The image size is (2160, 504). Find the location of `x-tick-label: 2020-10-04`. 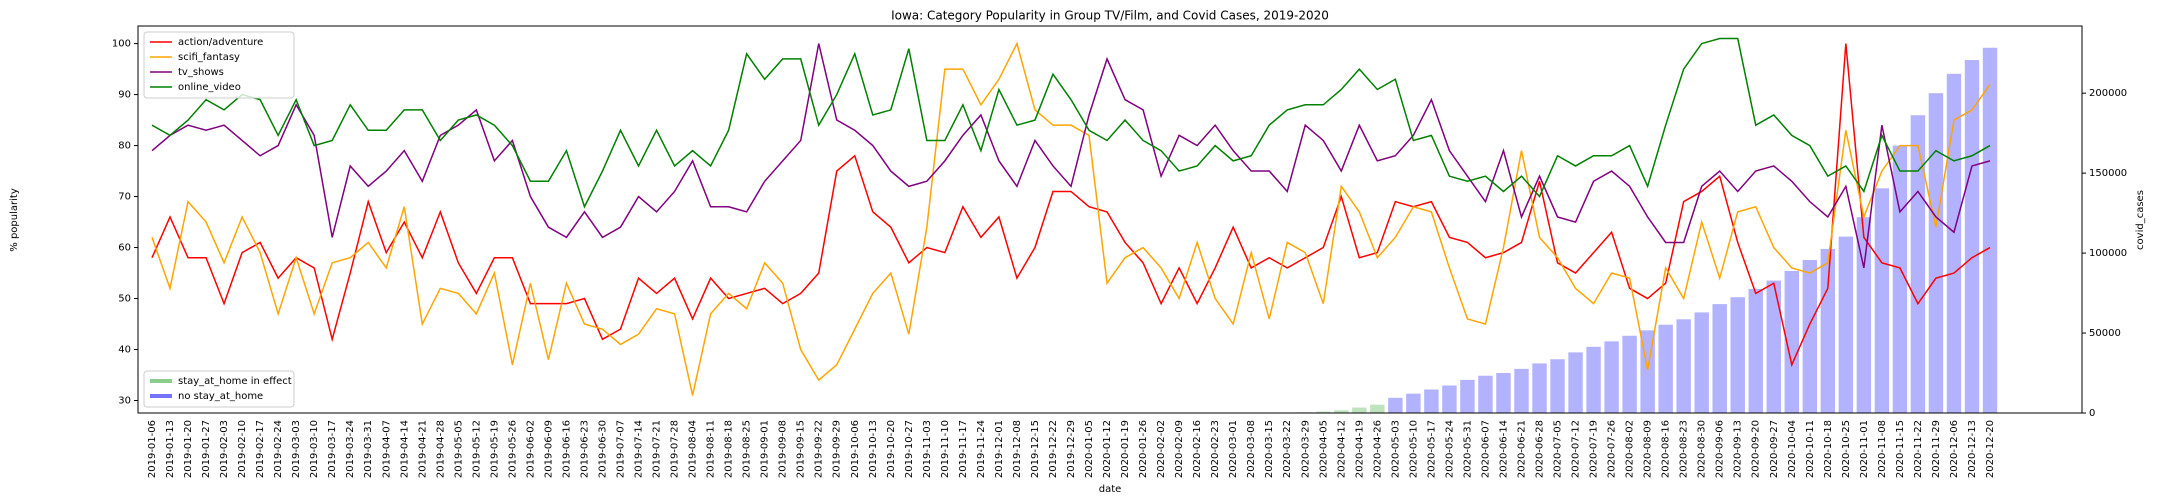

x-tick-label: 2020-10-04 is located at coordinates (1792, 449).